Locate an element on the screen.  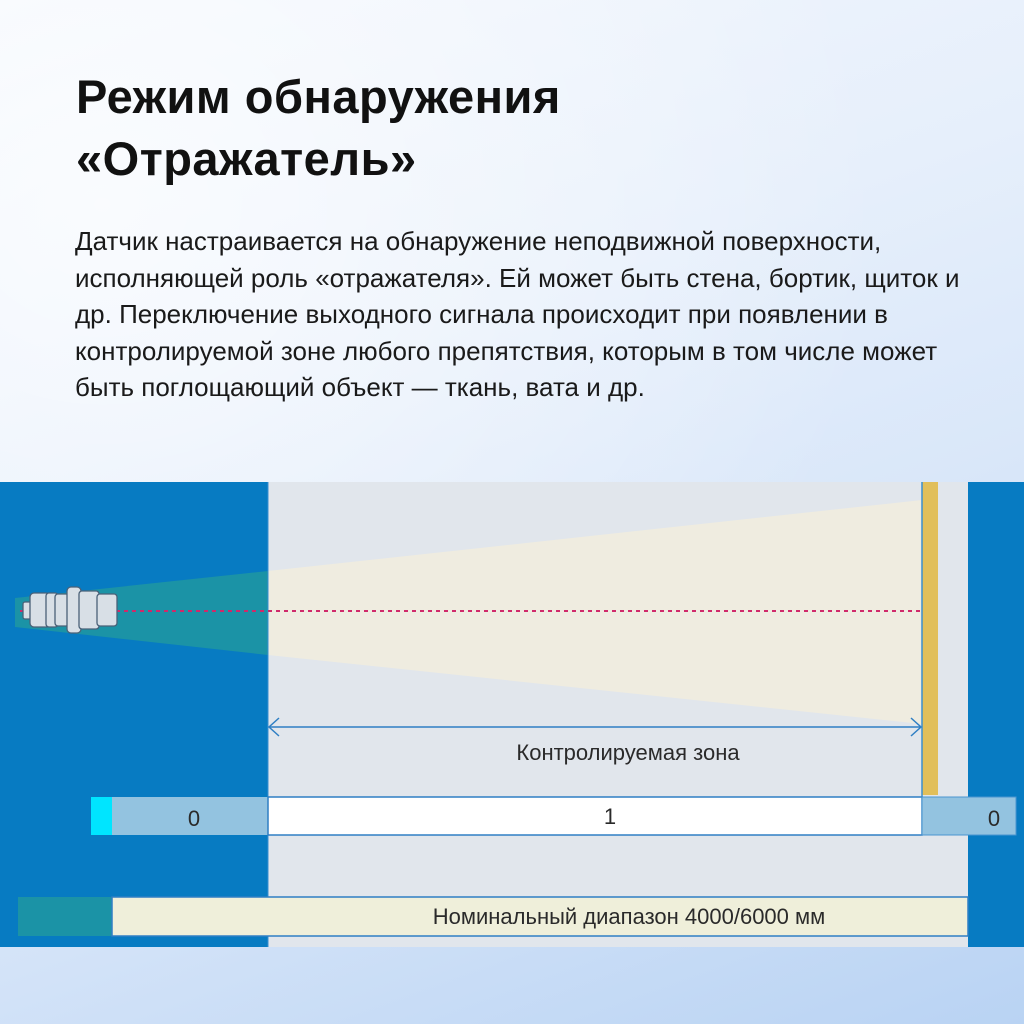
output-left-segment is located at coordinates (190, 816).